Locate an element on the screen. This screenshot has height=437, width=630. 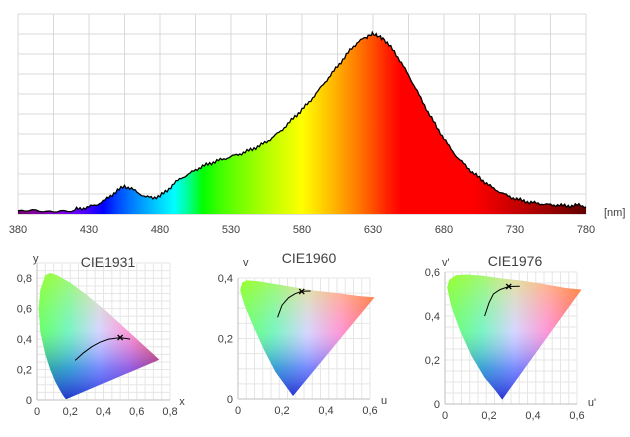
cie1976-diagram: × 0 0,2 0,4 0,6 0 0,2 0,4 0,6 CIE1976 v' u' is located at coordinates (510, 337).